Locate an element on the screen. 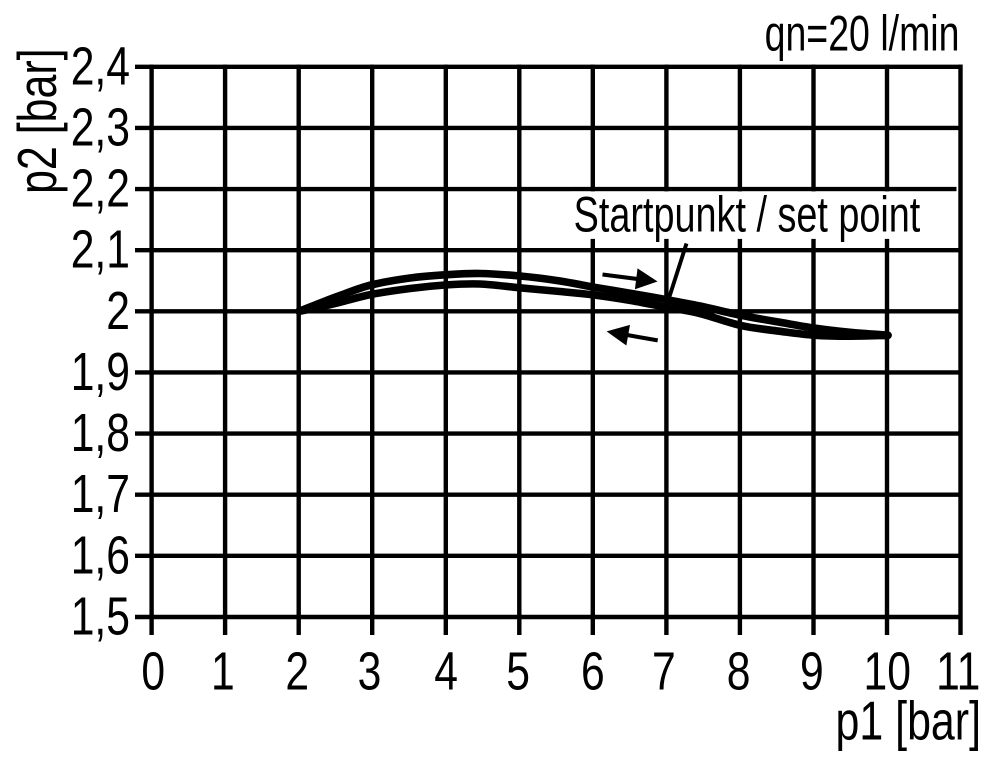  svg-text: 2,3 is located at coordinates (100, 128).